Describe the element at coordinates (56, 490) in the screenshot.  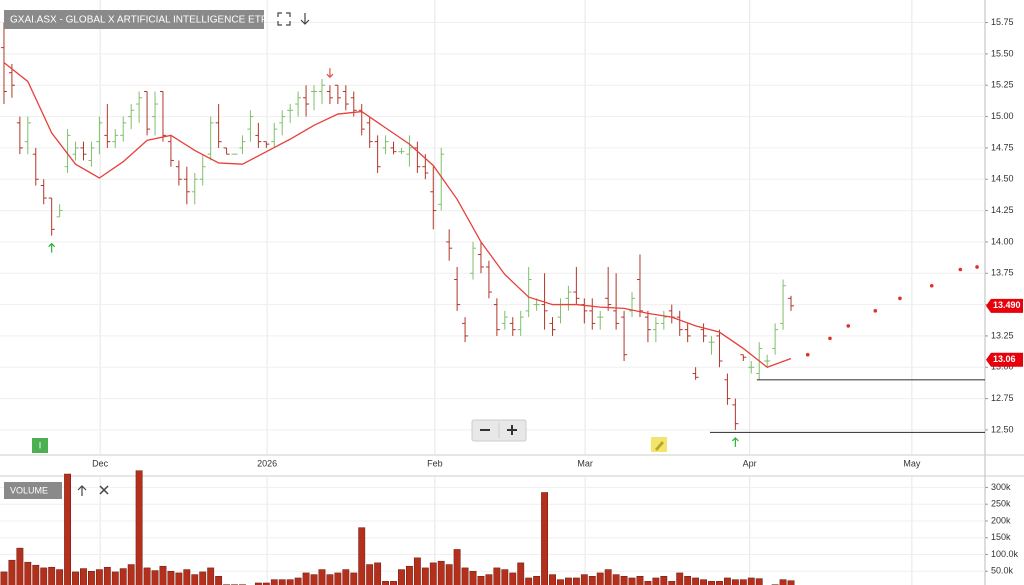
I see `volume-header: VOLUME` at that location.